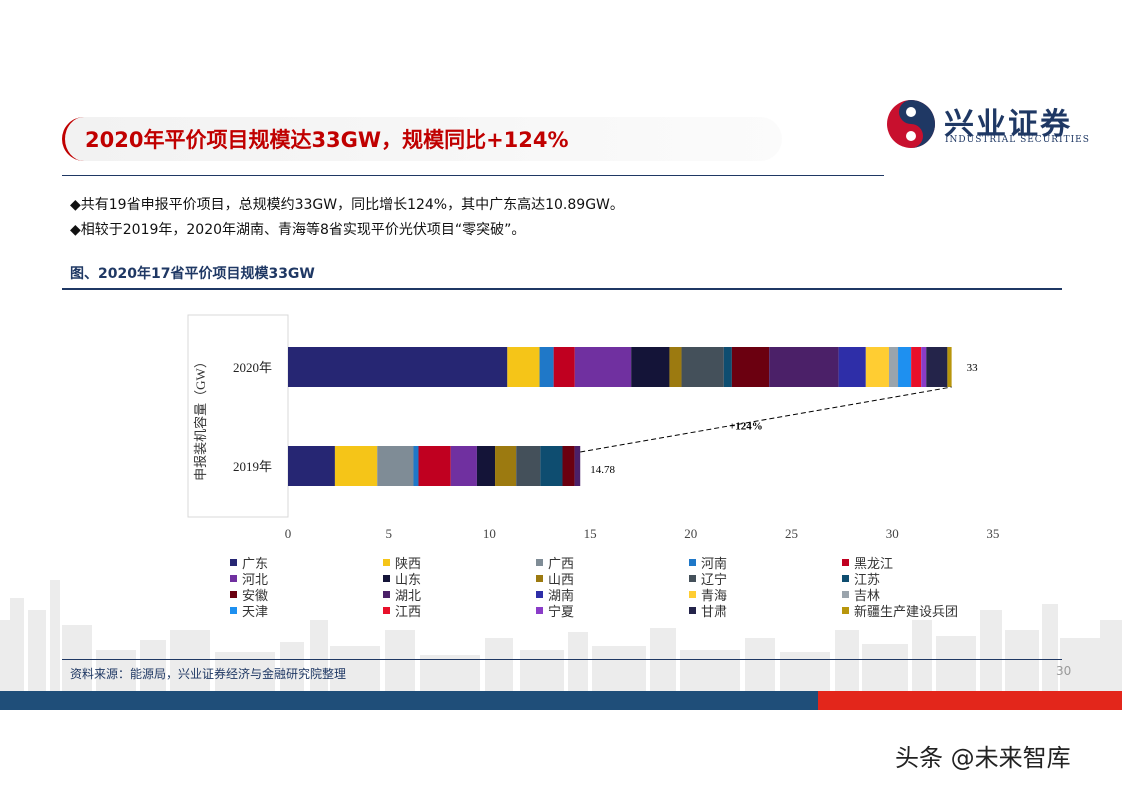  What do you see at coordinates (602, 470) in the screenshot?
I see `total-label-2019: 14.78` at bounding box center [602, 470].